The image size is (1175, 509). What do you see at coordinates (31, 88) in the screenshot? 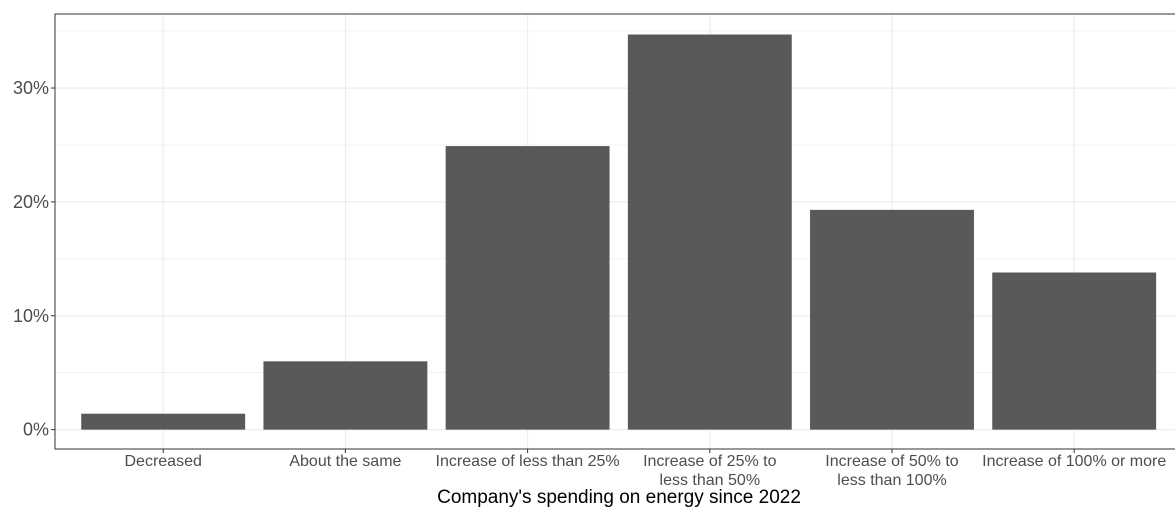
I see `y-tick-label: 30%` at bounding box center [31, 88].